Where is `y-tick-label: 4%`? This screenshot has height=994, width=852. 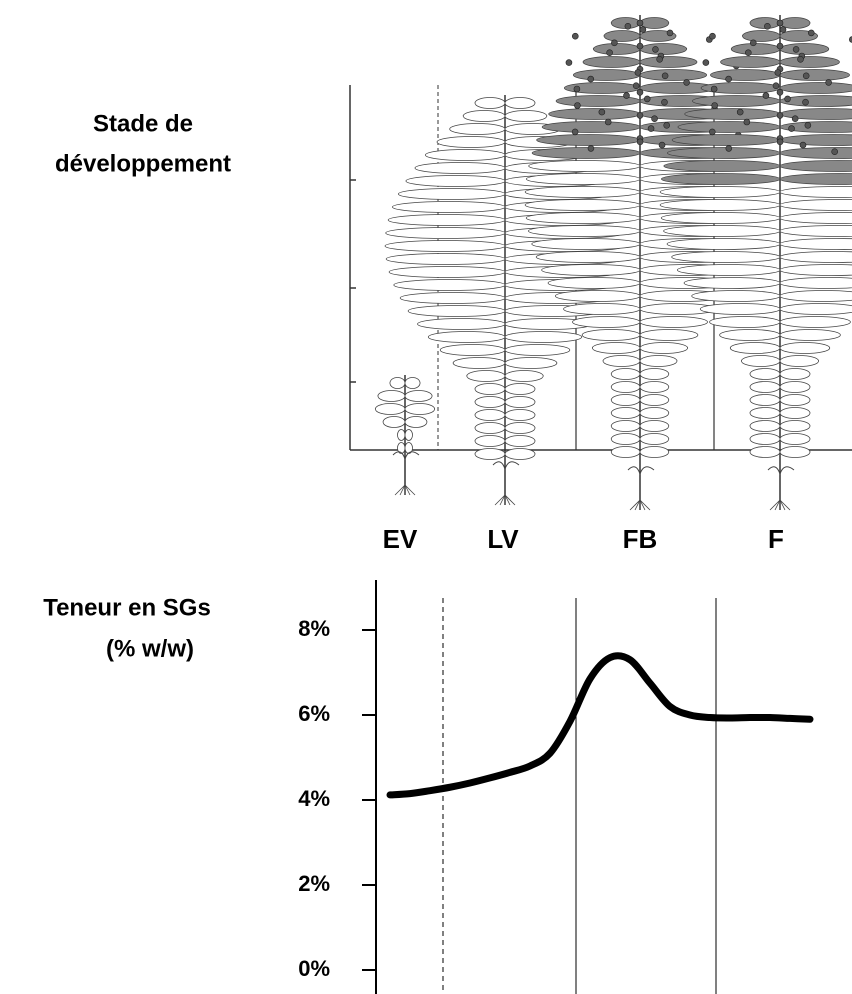 y-tick-label: 4% is located at coordinates (314, 798).